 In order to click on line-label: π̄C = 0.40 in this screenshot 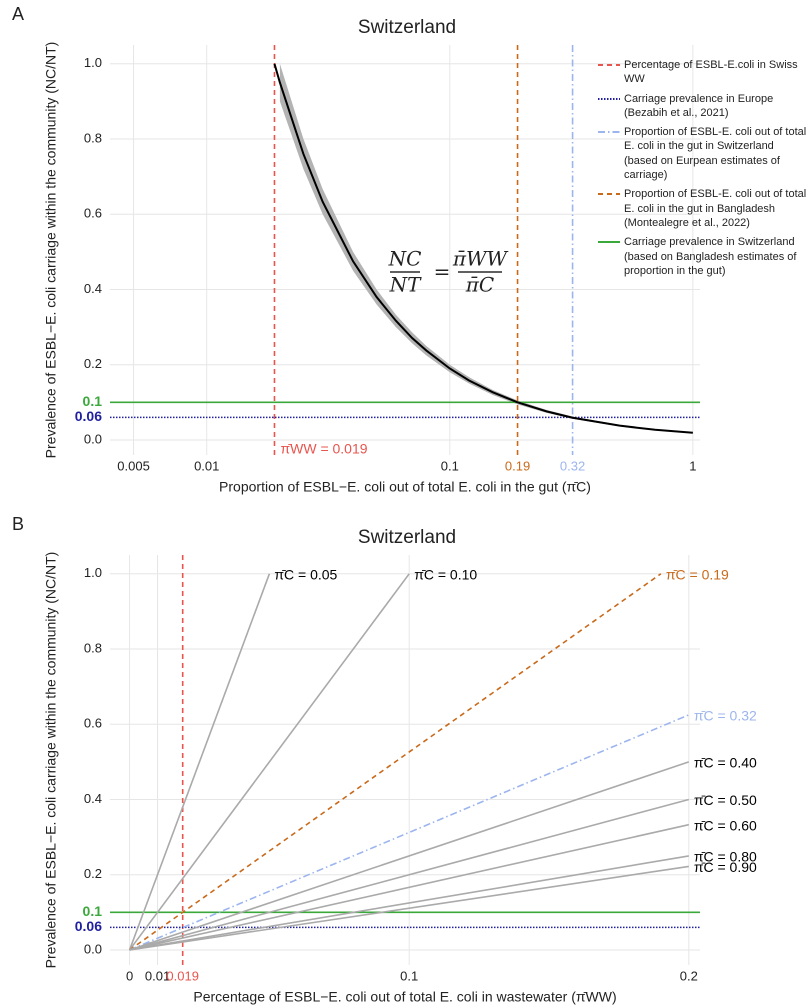, I will do `click(725, 763)`.